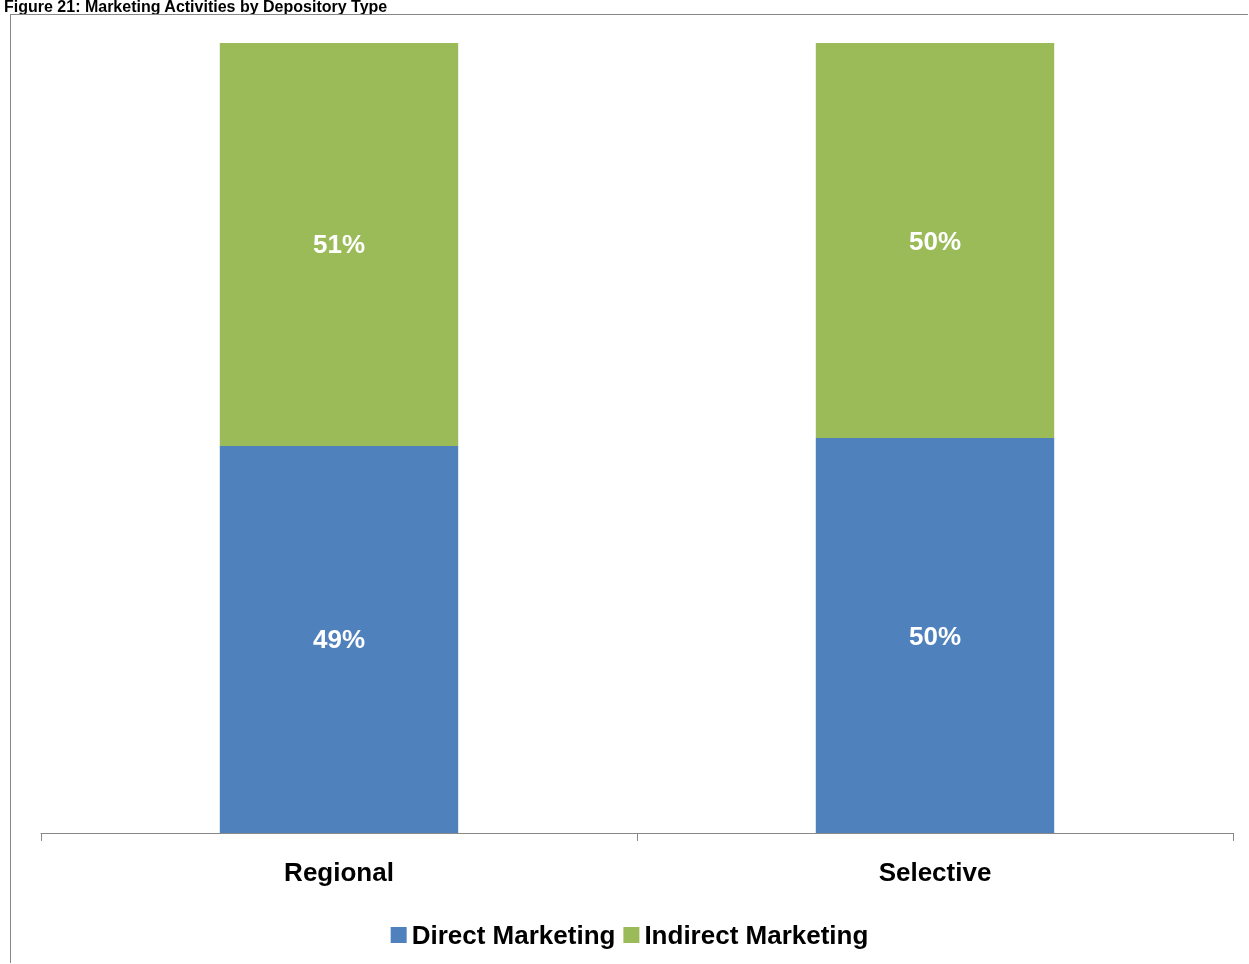 This screenshot has height=964, width=1249. What do you see at coordinates (196, 7) in the screenshot?
I see `chart-title: Figure 21: Marketing Activities by Depository Type` at bounding box center [196, 7].